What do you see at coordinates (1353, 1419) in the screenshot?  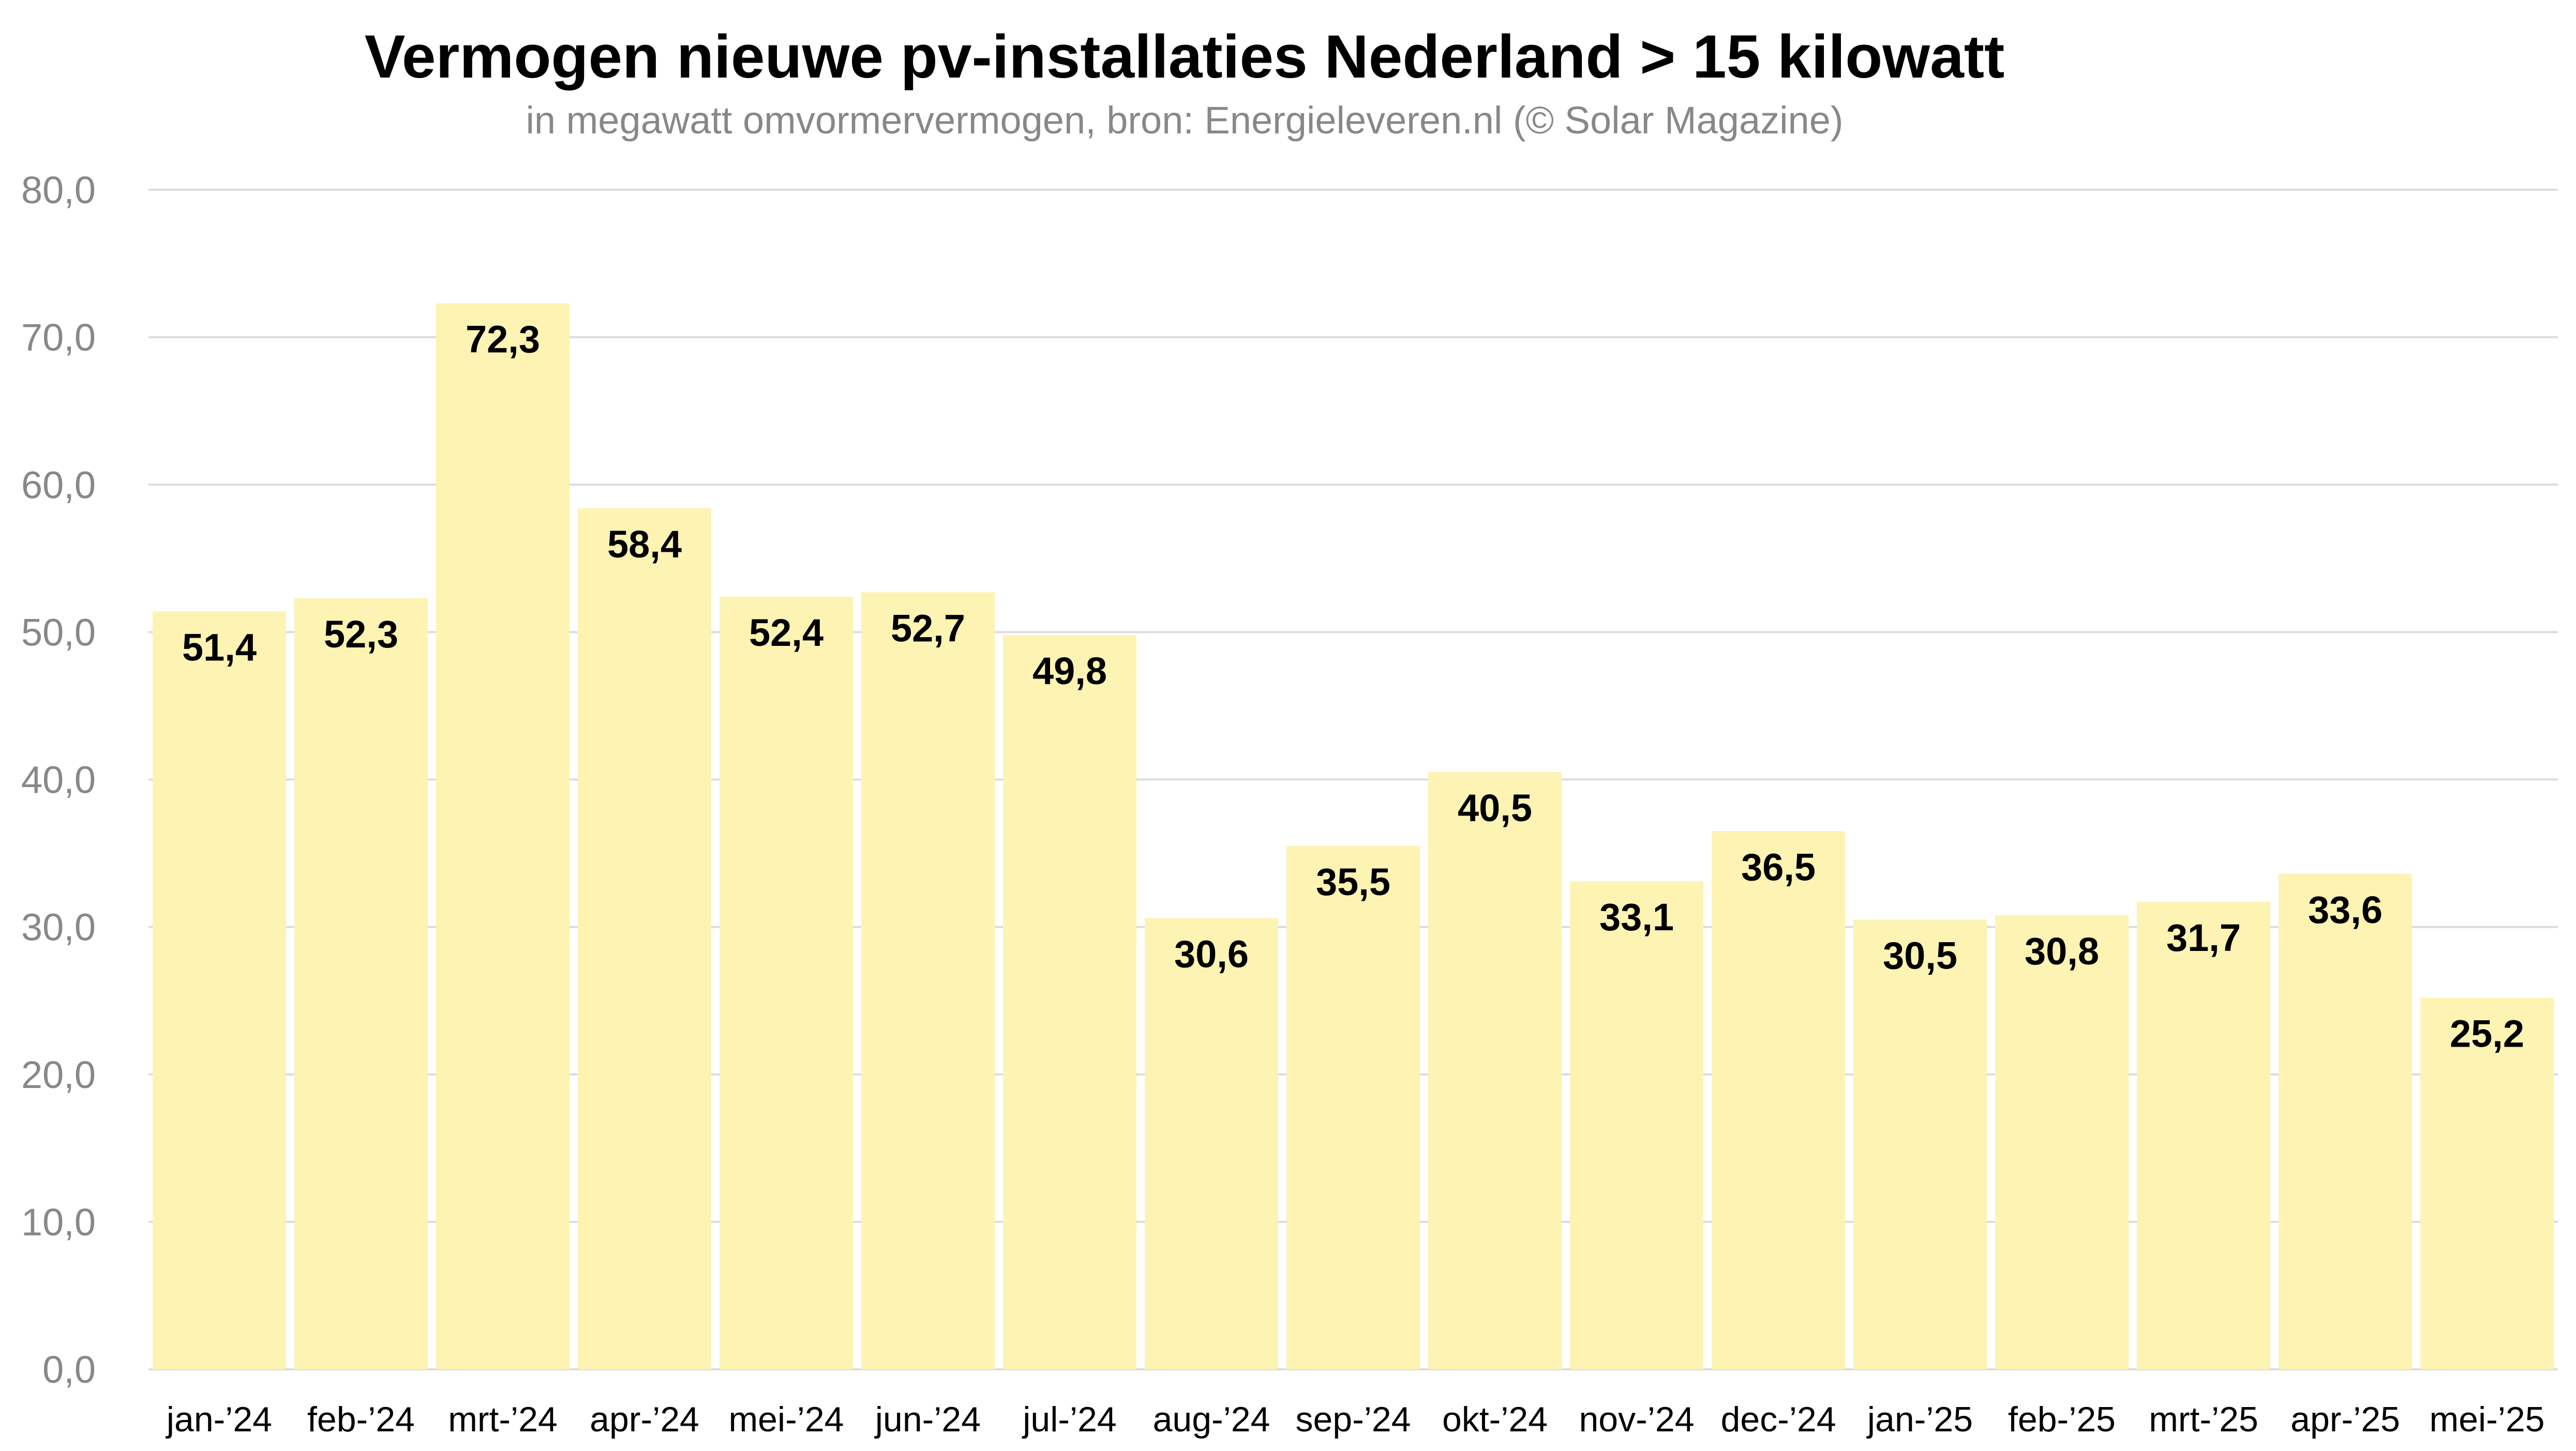 I see `x-tick-label: sep-’24` at bounding box center [1353, 1419].